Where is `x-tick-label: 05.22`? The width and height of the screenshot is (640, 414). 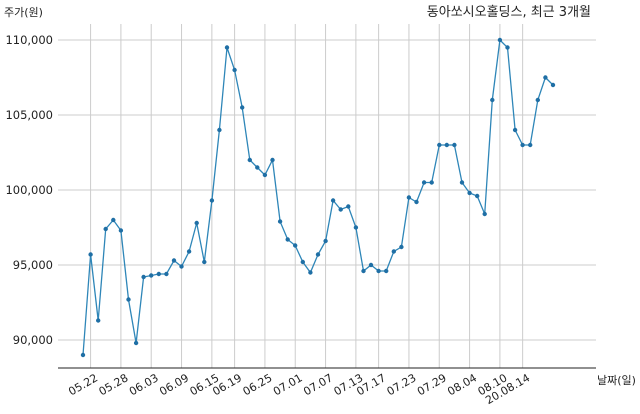 x-tick-label: 05.22 is located at coordinates (83, 384).